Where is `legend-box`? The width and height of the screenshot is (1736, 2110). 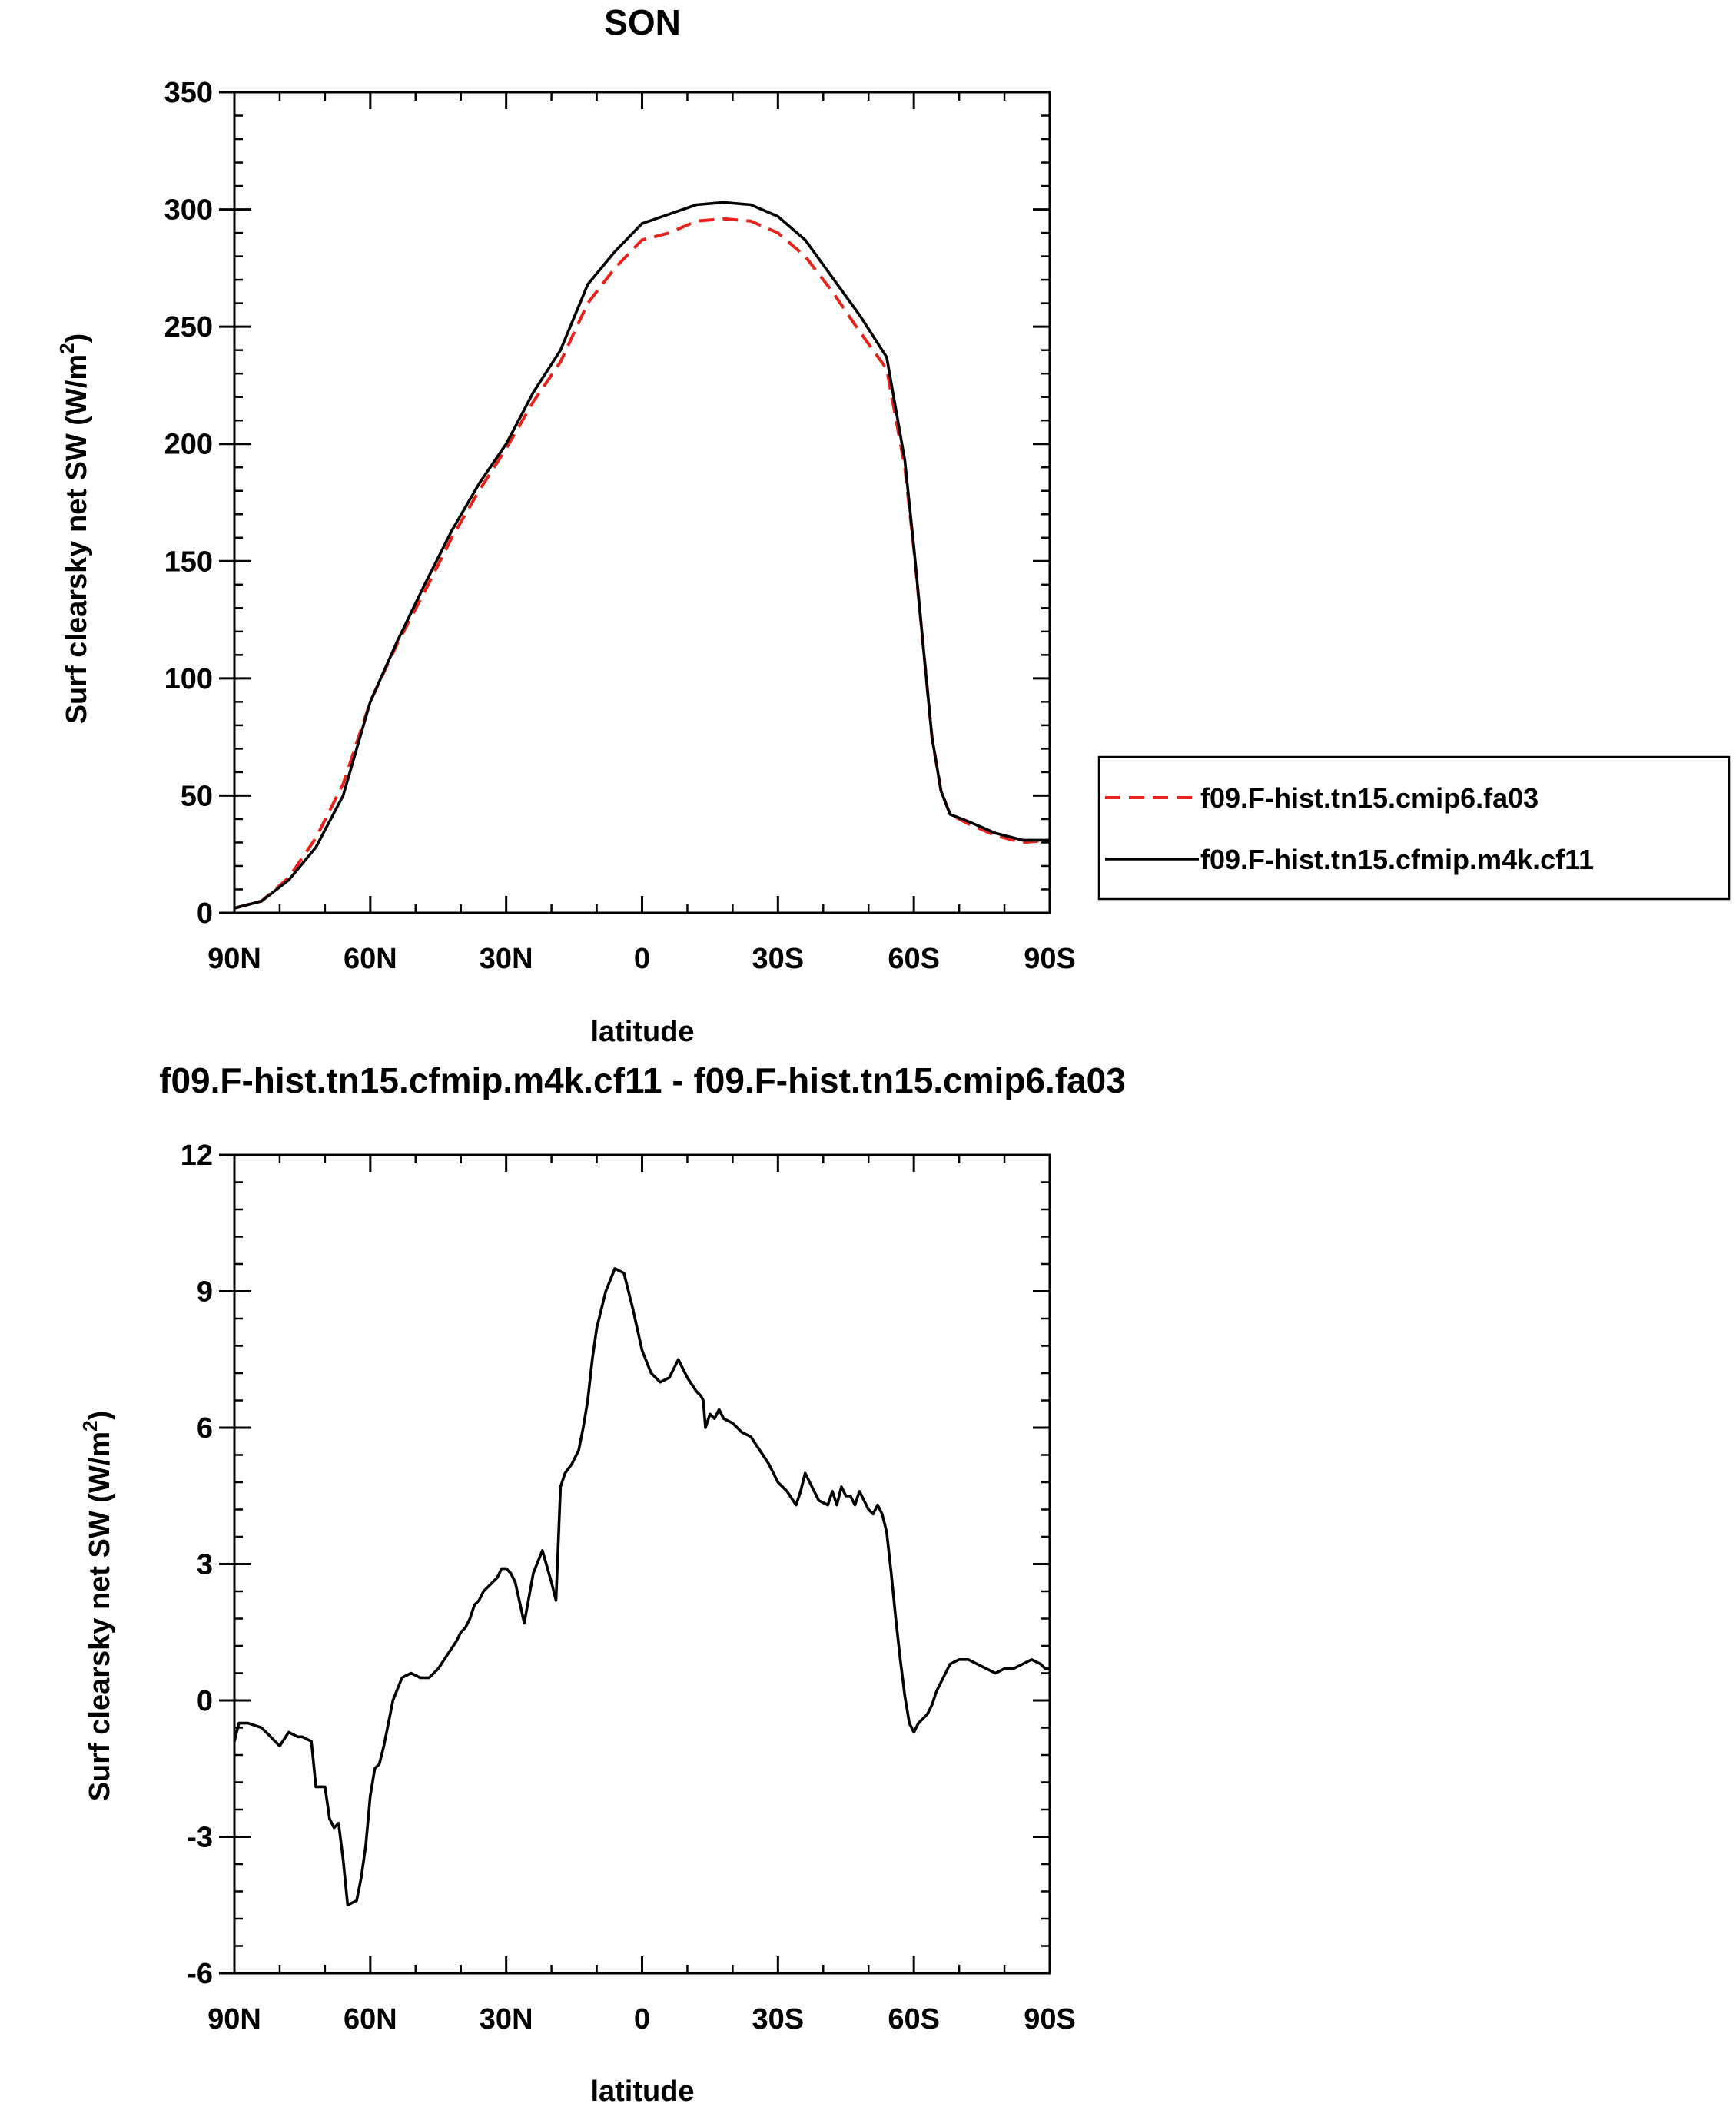
legend-box is located at coordinates (1414, 828).